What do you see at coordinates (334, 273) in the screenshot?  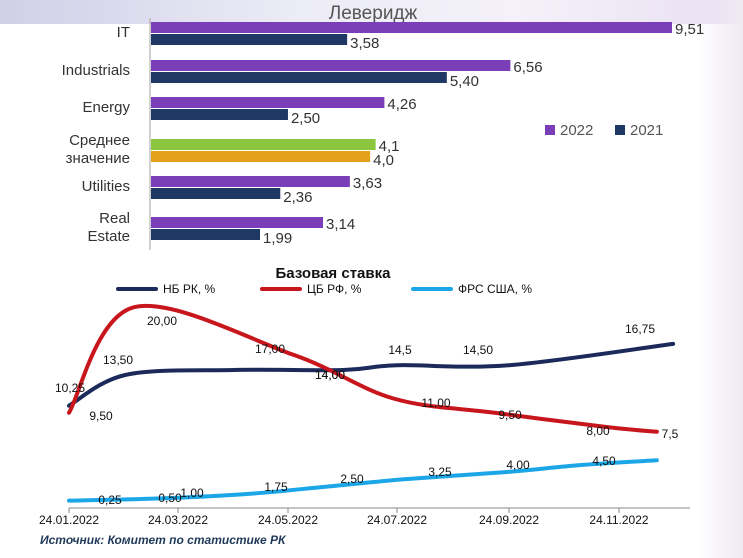 I see `line-chart-title: Базовая ставка` at bounding box center [334, 273].